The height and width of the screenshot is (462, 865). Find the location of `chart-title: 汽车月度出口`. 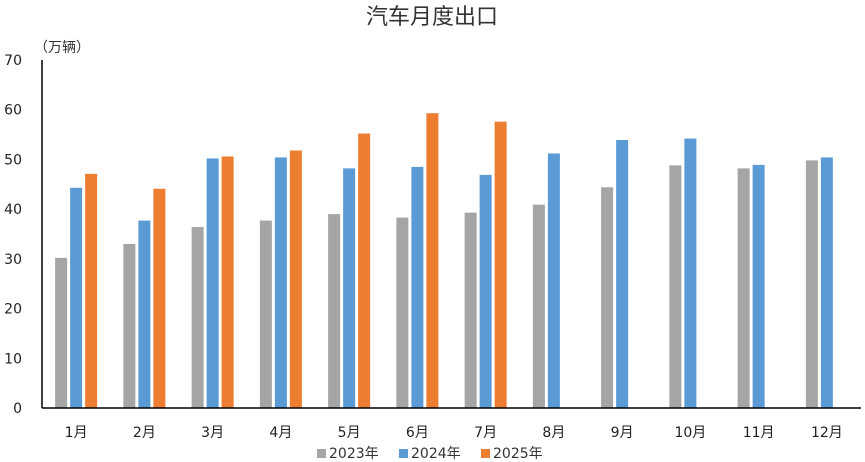

chart-title: 汽车月度出口 is located at coordinates (432, 17).